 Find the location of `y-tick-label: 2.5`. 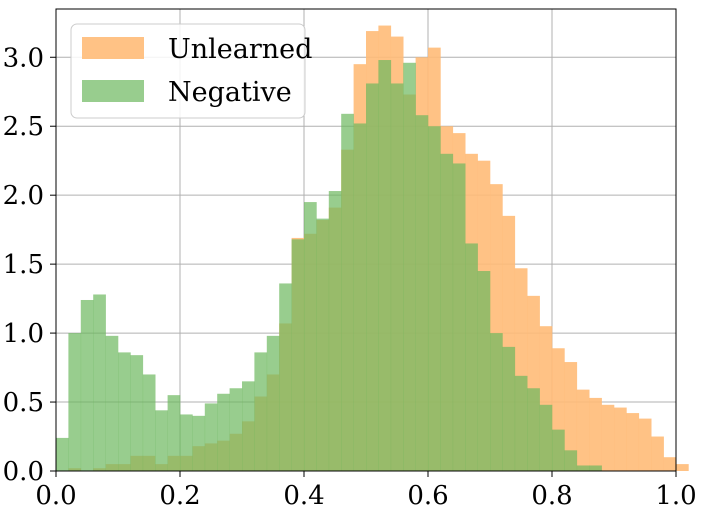

y-tick-label: 2.5 is located at coordinates (23, 127).